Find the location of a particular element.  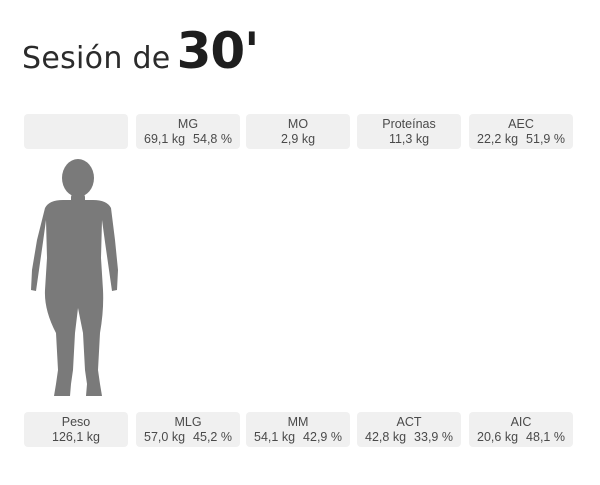

title-prefix: Sesión de is located at coordinates (96, 58).